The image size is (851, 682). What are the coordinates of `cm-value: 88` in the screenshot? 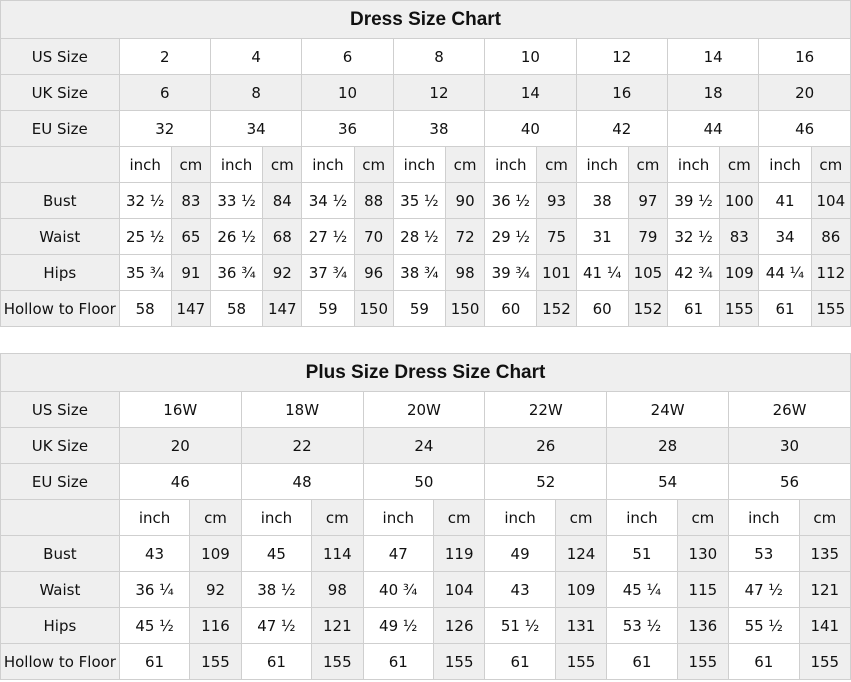 It's located at (373, 200).